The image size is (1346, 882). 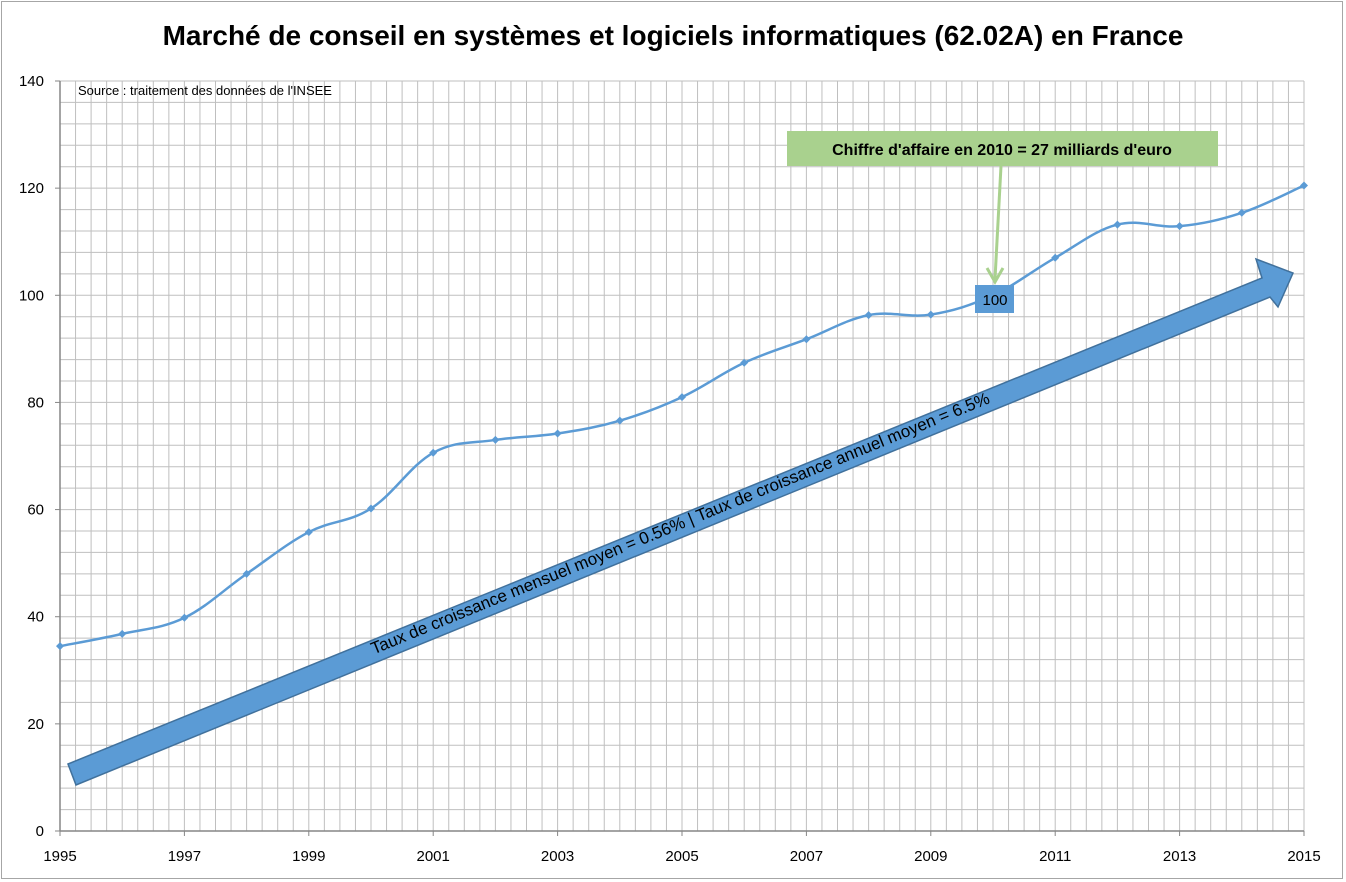 I want to click on x-tick-label: 1995, so click(x=59, y=856).